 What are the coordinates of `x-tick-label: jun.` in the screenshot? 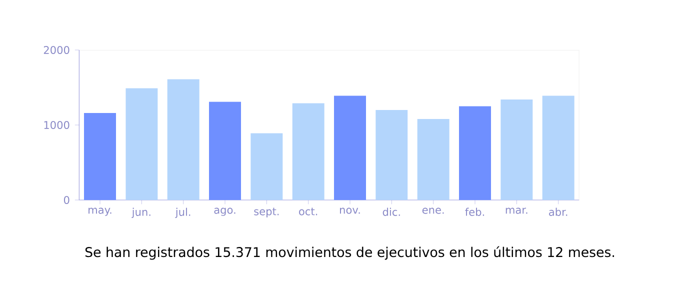 It's located at (141, 213).